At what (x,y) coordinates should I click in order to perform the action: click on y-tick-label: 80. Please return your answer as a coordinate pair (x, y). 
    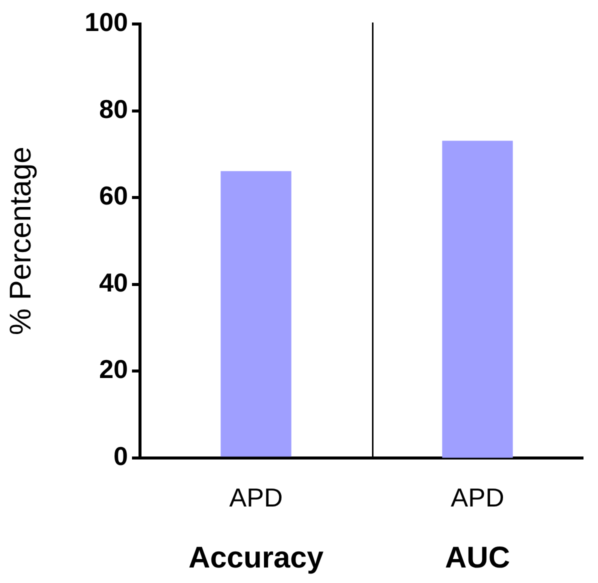
    Looking at the image, I should click on (113, 109).